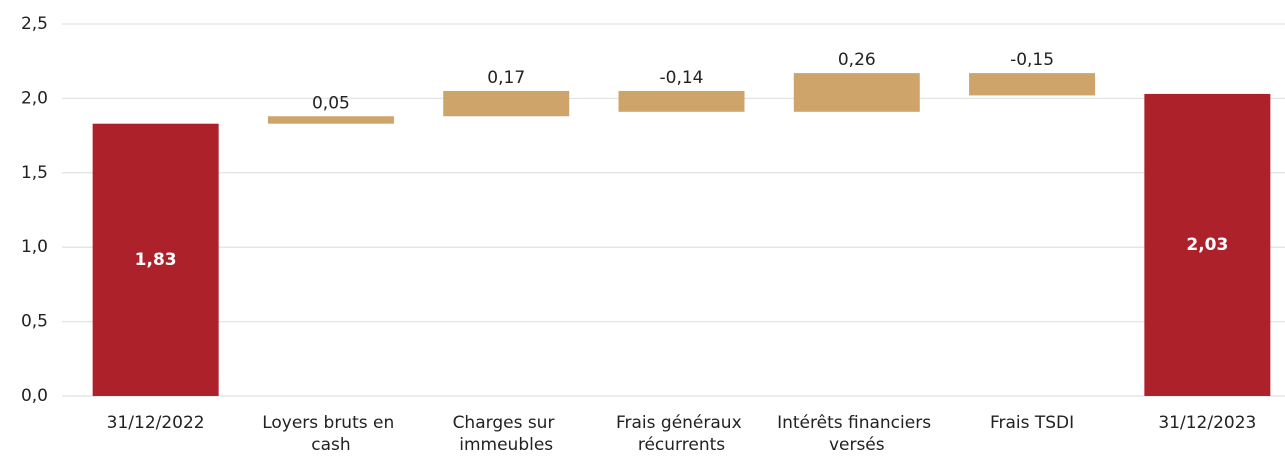 The width and height of the screenshot is (1285, 457). Describe the element at coordinates (1207, 423) in the screenshot. I see `x-tick-label: 31/12/2023` at that location.